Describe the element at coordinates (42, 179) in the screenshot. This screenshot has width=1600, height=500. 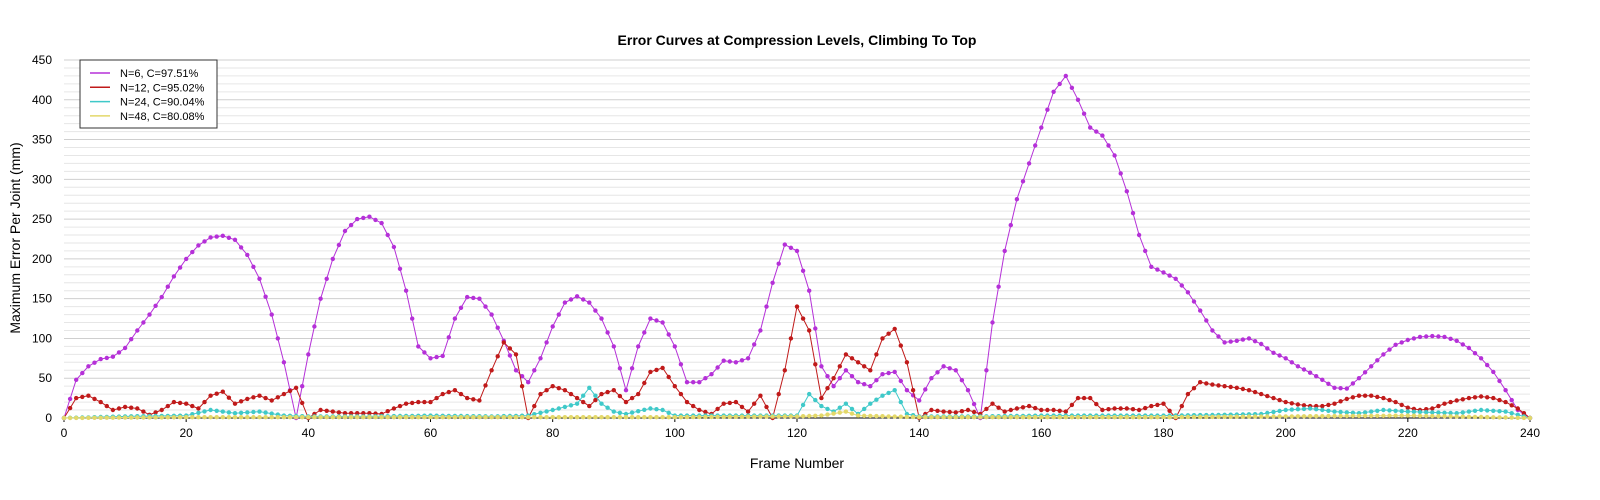
I see `y-tick-label: 300` at that location.